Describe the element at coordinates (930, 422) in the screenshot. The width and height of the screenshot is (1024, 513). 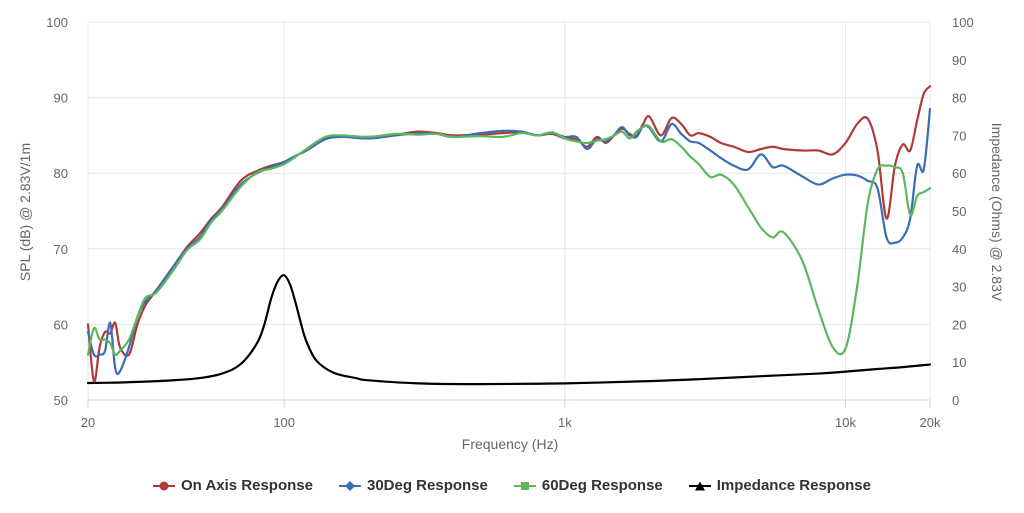
I see `x-tick-label: 20k` at that location.